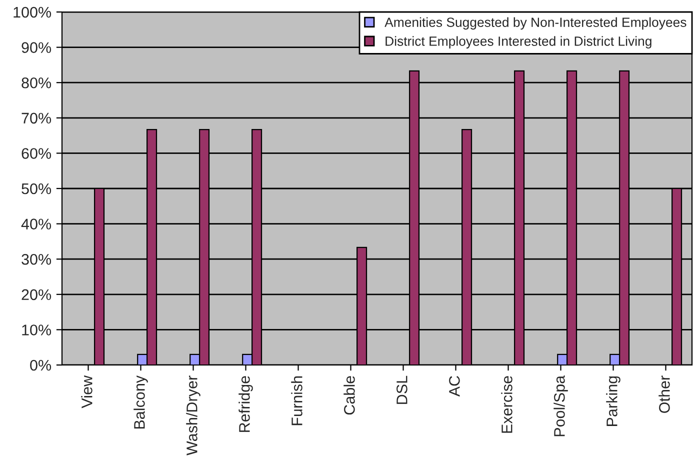  Describe the element at coordinates (613, 401) in the screenshot. I see `x-tick-label: Parking` at that location.